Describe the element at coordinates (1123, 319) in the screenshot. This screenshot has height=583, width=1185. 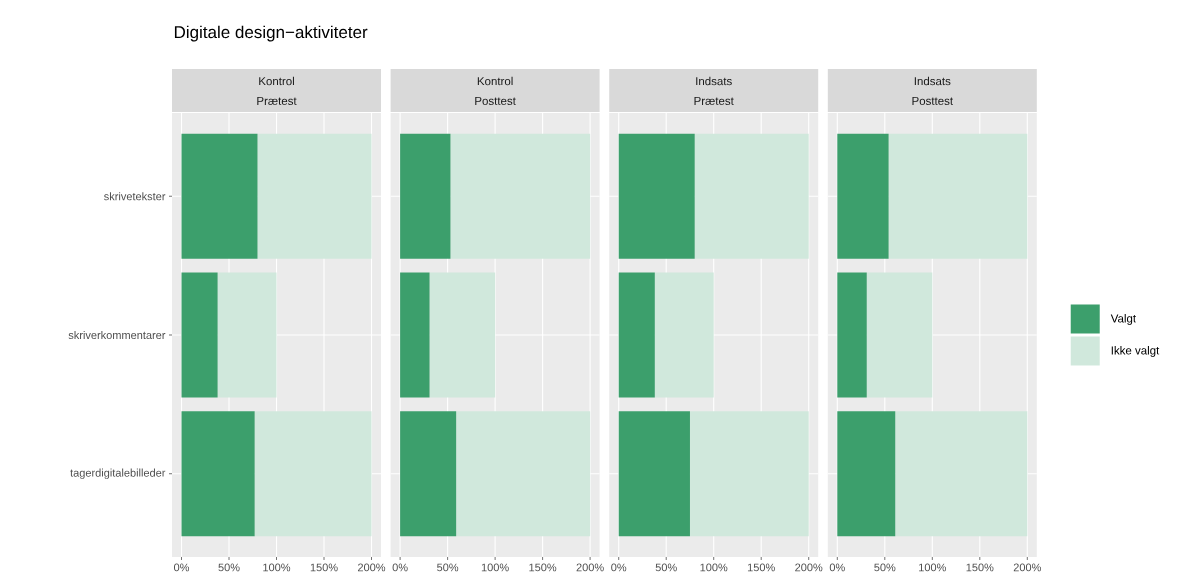
I see `text: Valgt` at that location.